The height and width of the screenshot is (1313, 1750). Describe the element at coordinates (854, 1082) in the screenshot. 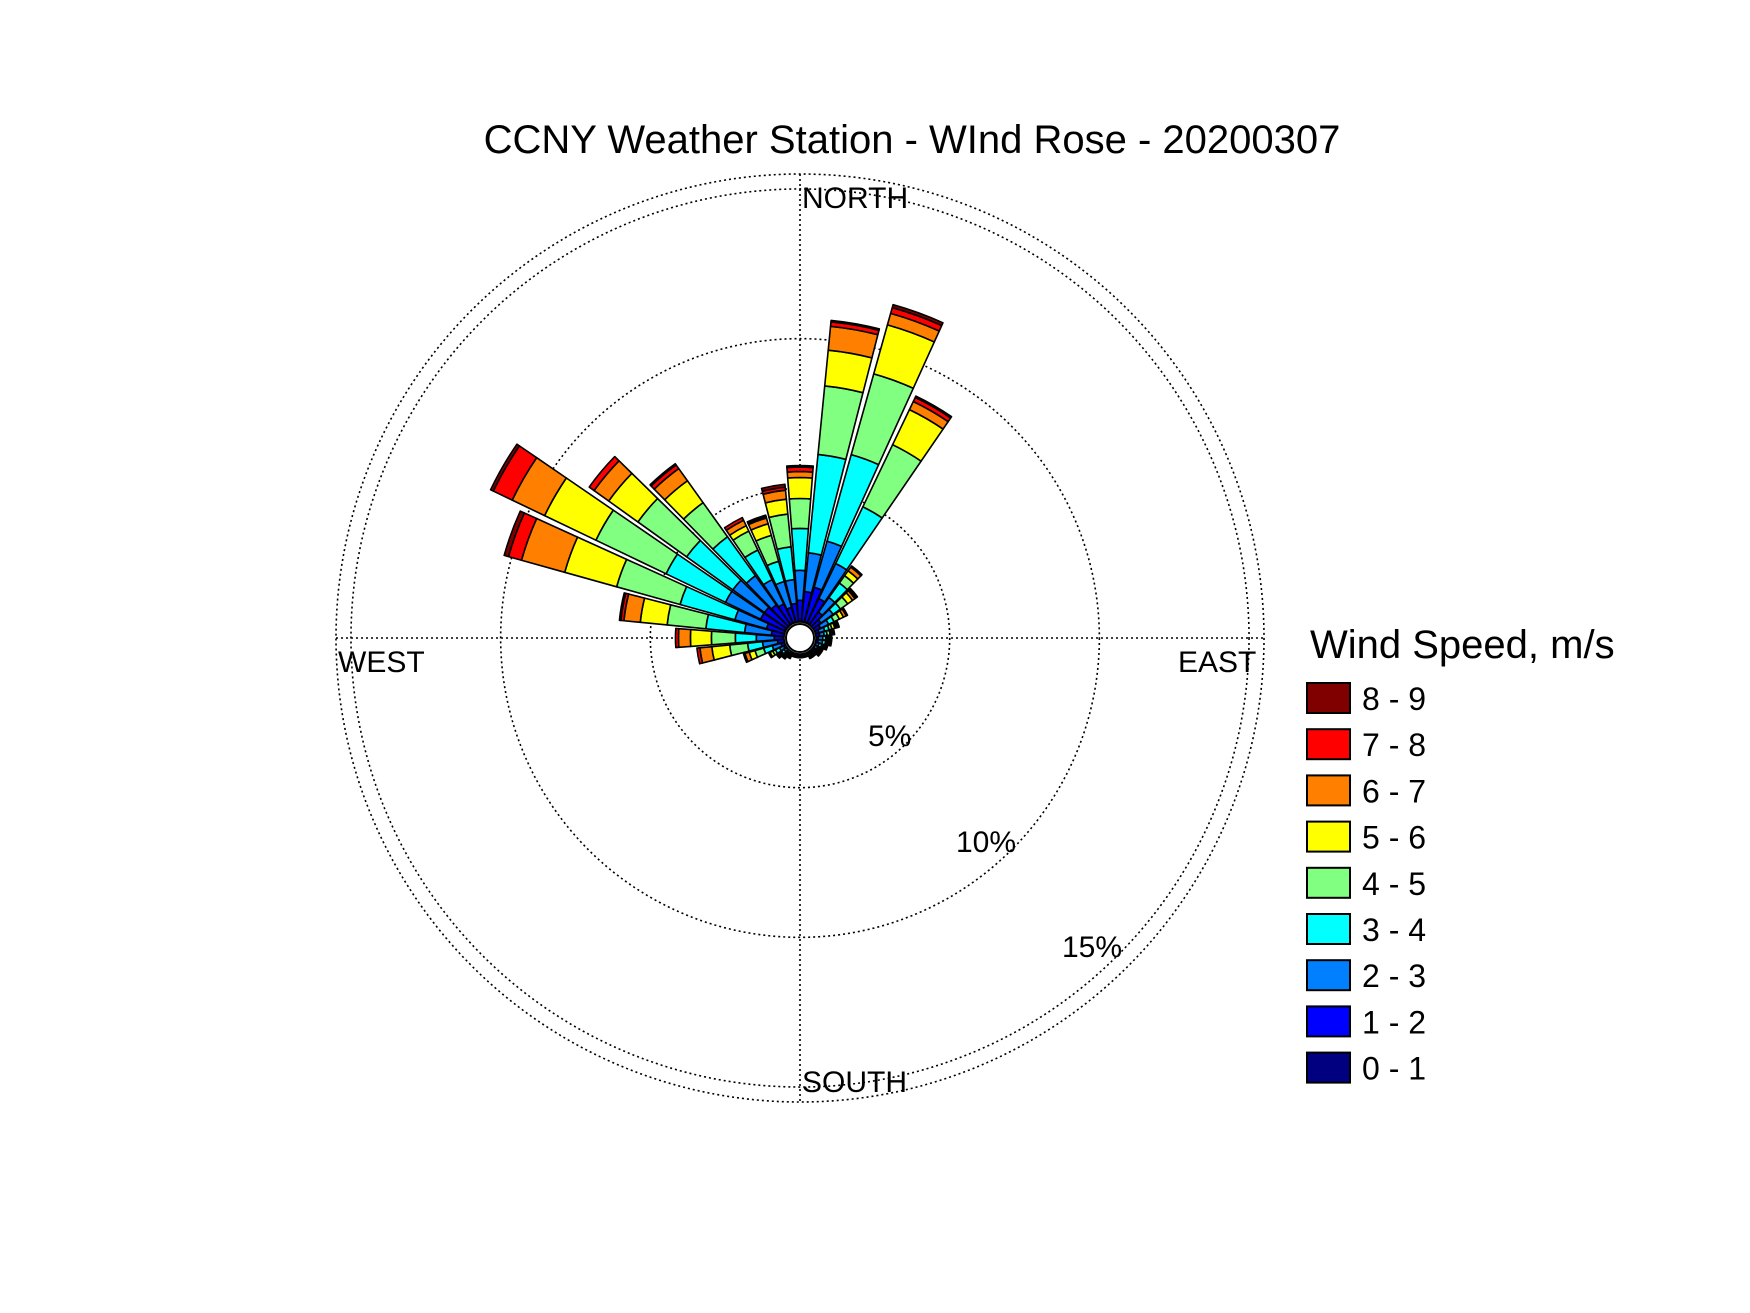

I see `south-label: SOUTH` at that location.